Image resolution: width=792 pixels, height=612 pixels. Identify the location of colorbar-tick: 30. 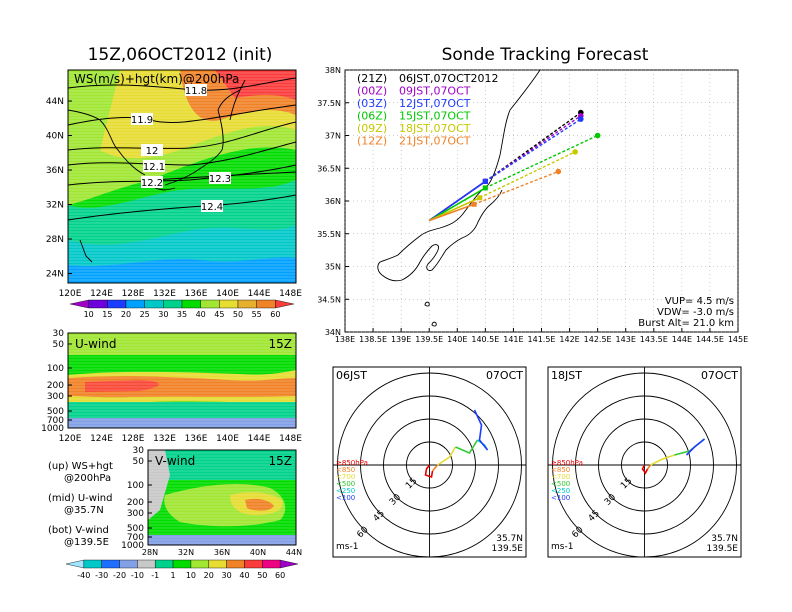
(163, 314).